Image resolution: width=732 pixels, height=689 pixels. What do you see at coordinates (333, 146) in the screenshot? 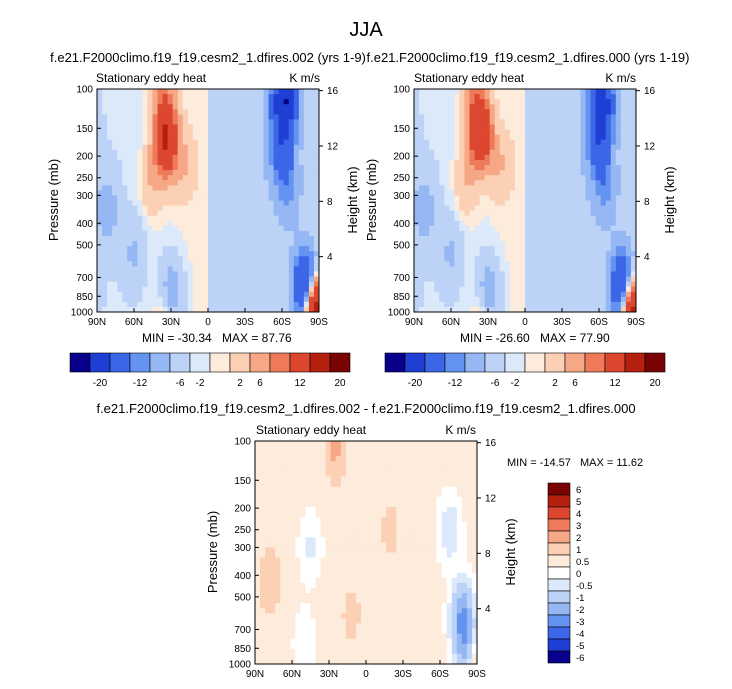
I see `height-tick-label: 12` at bounding box center [333, 146].